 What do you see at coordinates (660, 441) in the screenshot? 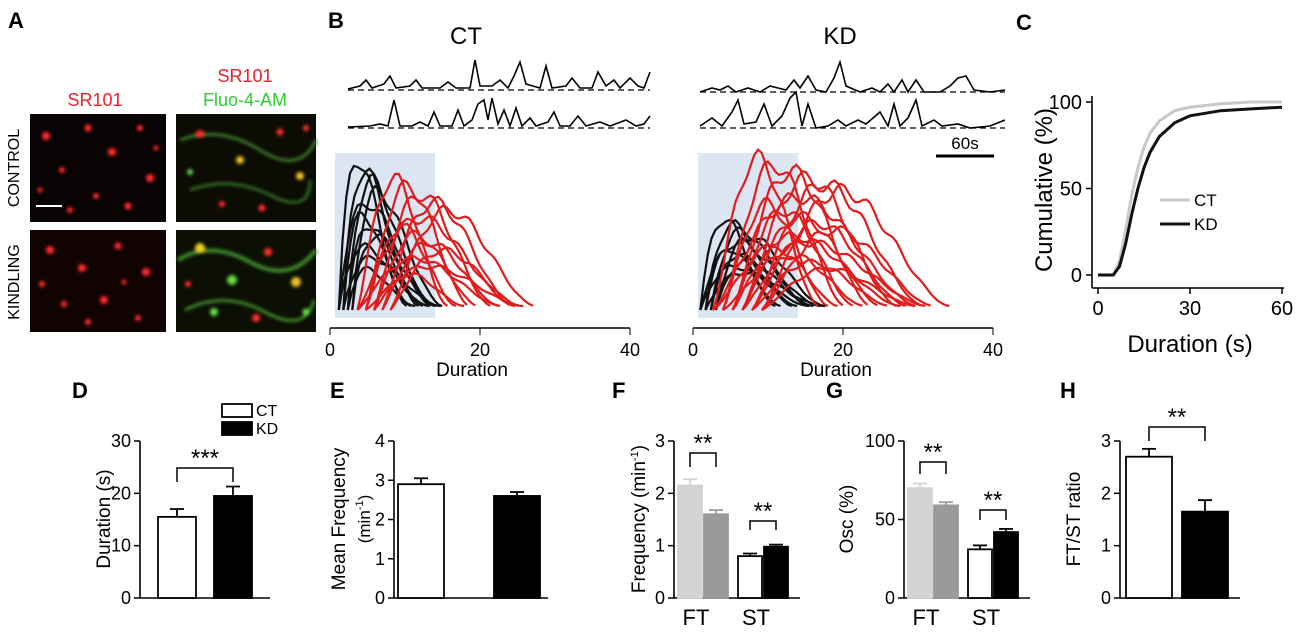
I see `chart-f-y-tick-label: 3` at bounding box center [660, 441].